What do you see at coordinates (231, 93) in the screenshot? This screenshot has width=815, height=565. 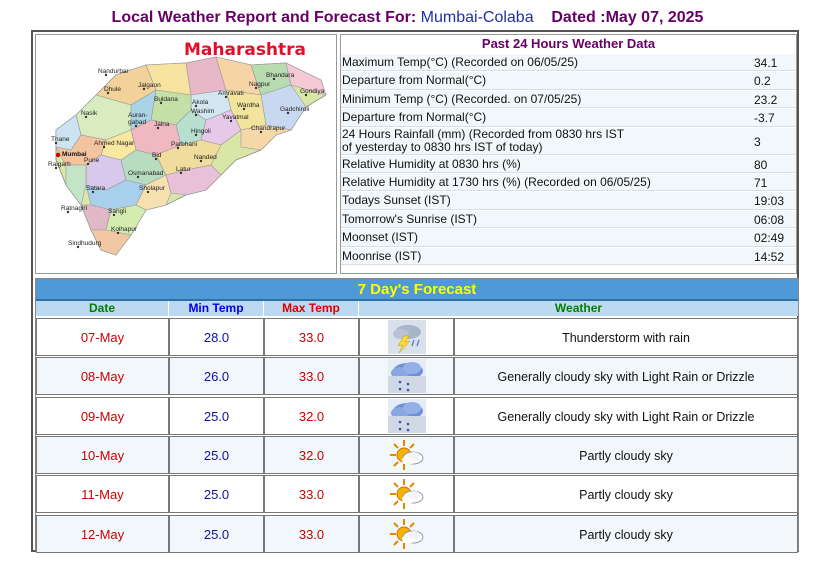 I see `svg-text: Amravati` at bounding box center [231, 93].